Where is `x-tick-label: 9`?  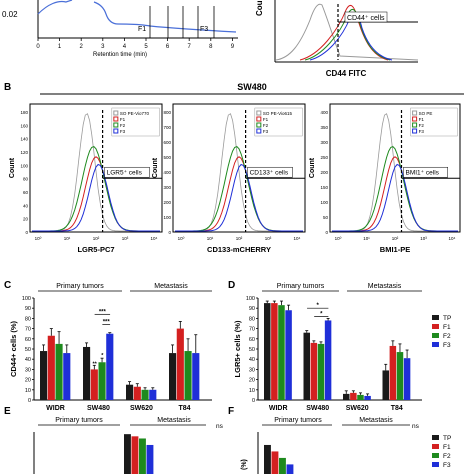
x-tick-label: 9 is located at coordinates (233, 47).